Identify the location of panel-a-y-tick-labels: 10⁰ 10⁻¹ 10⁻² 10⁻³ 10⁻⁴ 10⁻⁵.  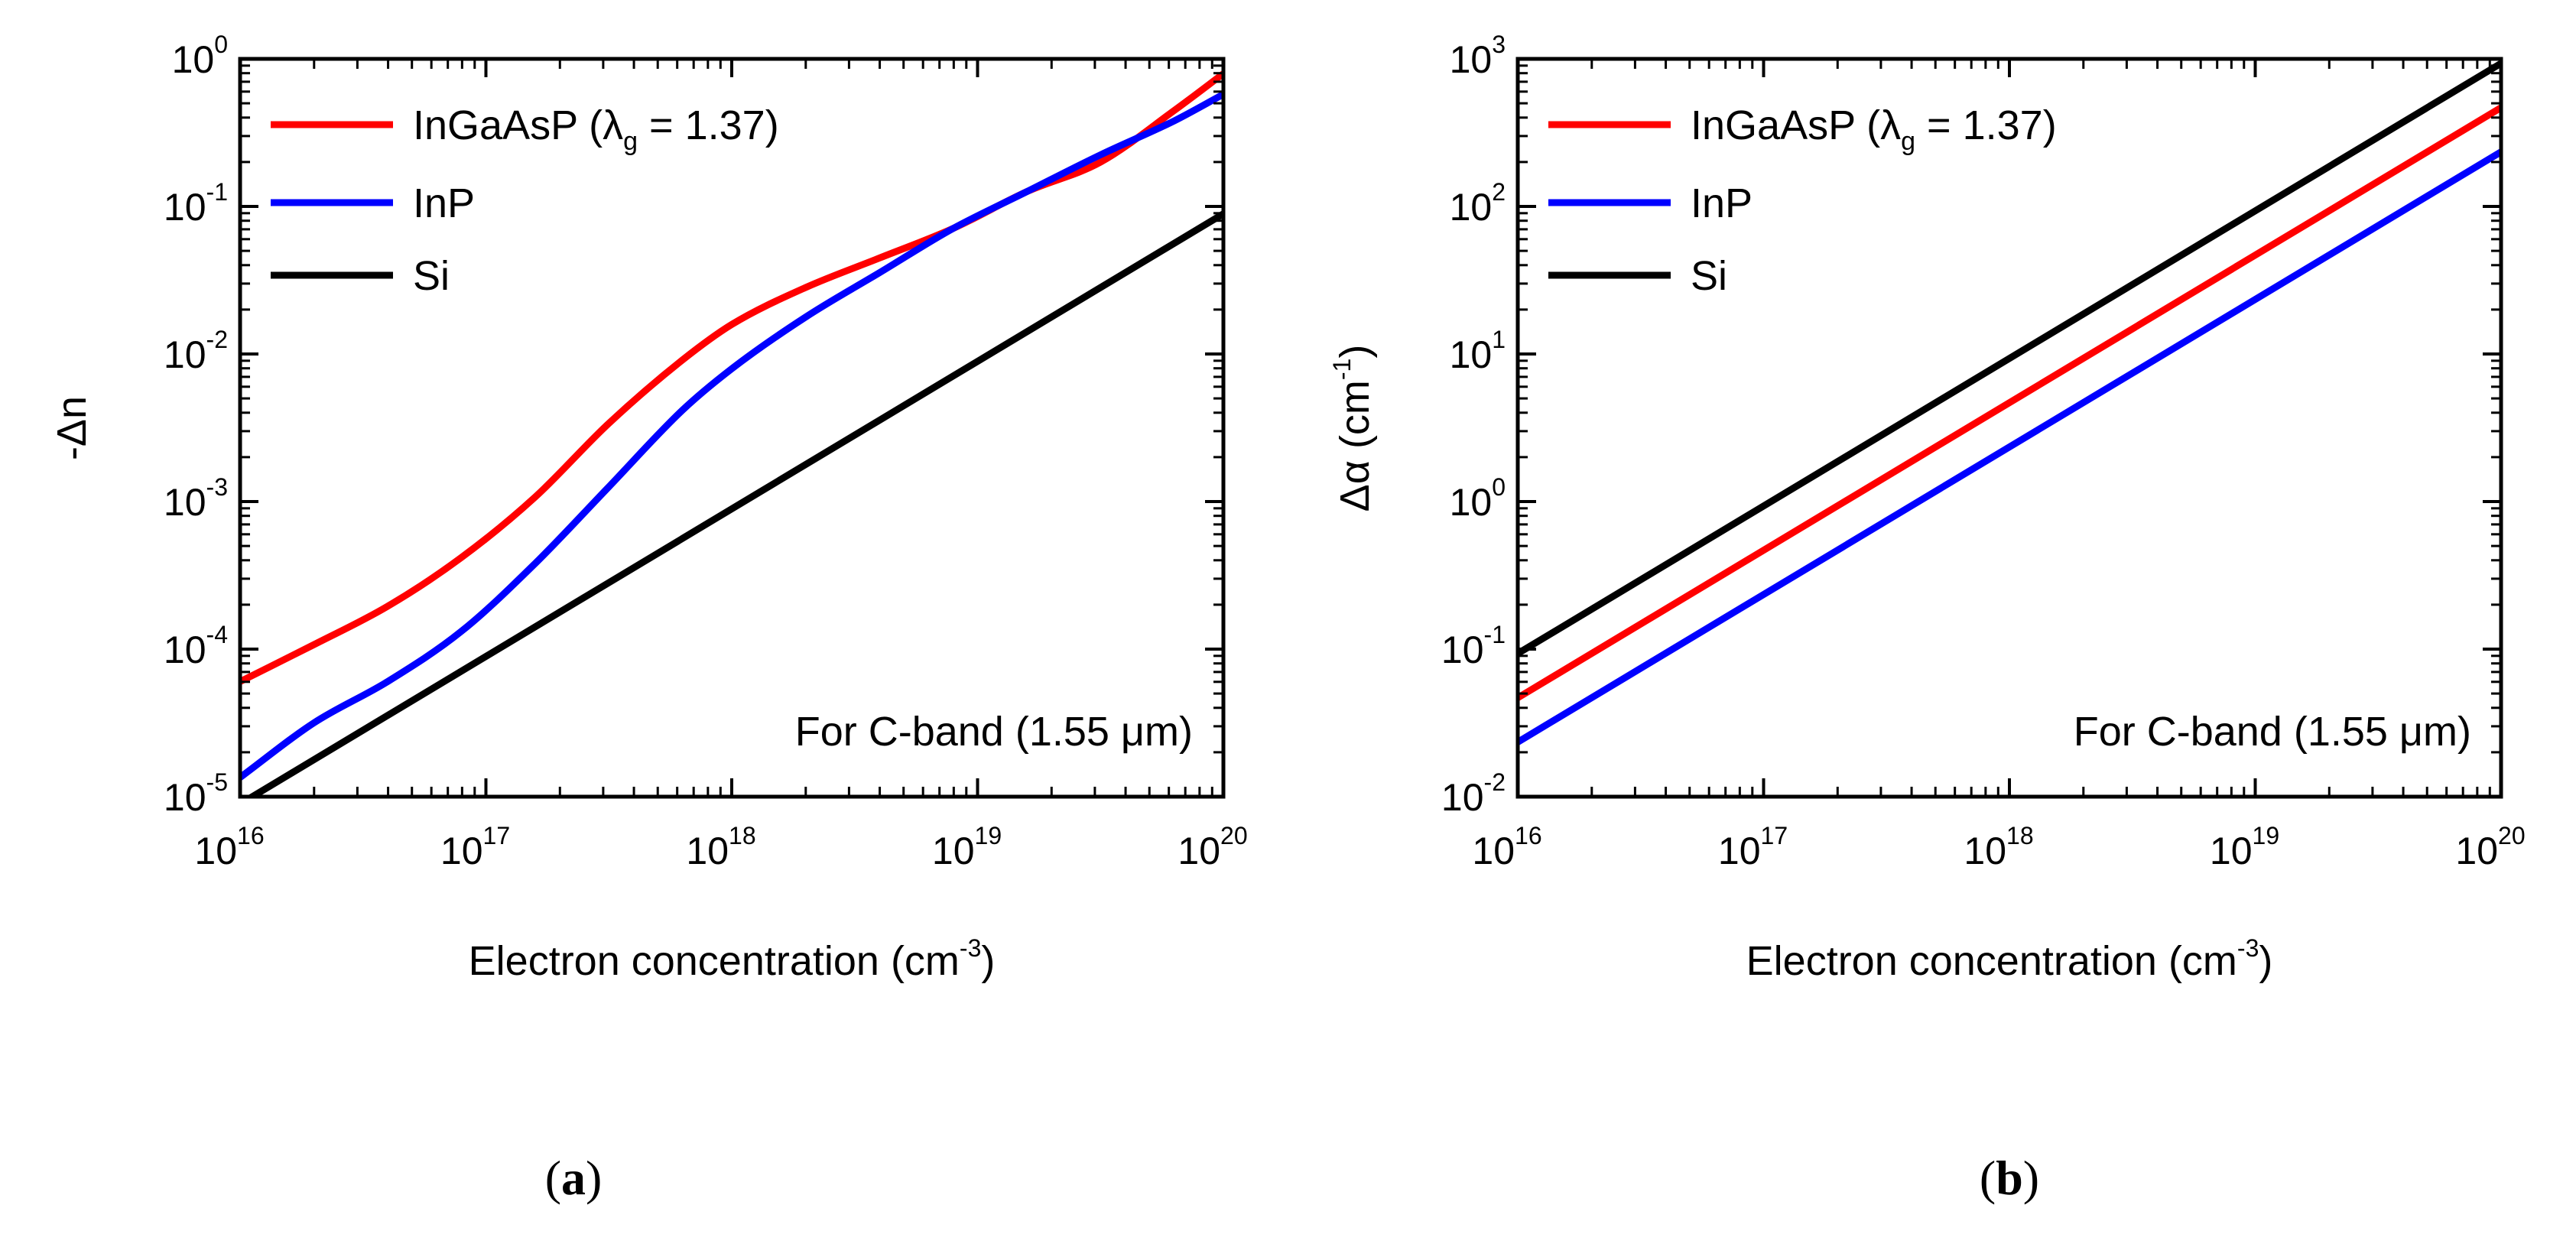
(196, 425).